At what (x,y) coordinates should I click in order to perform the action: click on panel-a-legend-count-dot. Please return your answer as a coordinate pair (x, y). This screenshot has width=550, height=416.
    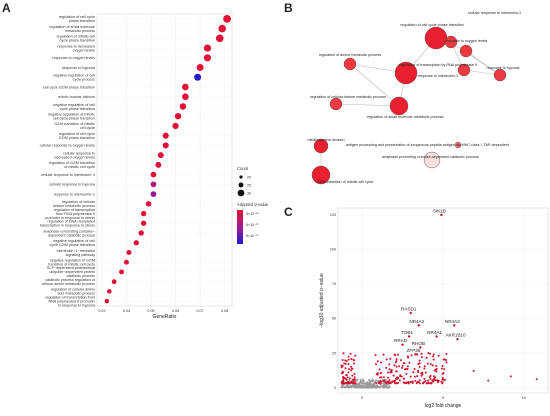
    Looking at the image, I should click on (241, 177).